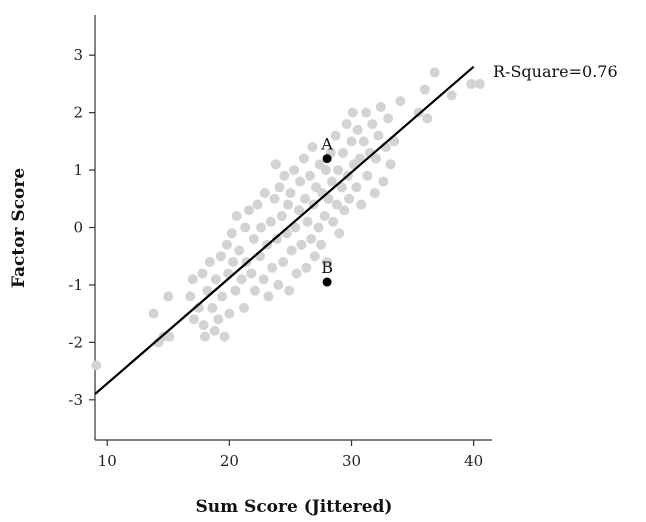  Describe the element at coordinates (229, 461) in the screenshot. I see `x-tick-label: 20` at that location.